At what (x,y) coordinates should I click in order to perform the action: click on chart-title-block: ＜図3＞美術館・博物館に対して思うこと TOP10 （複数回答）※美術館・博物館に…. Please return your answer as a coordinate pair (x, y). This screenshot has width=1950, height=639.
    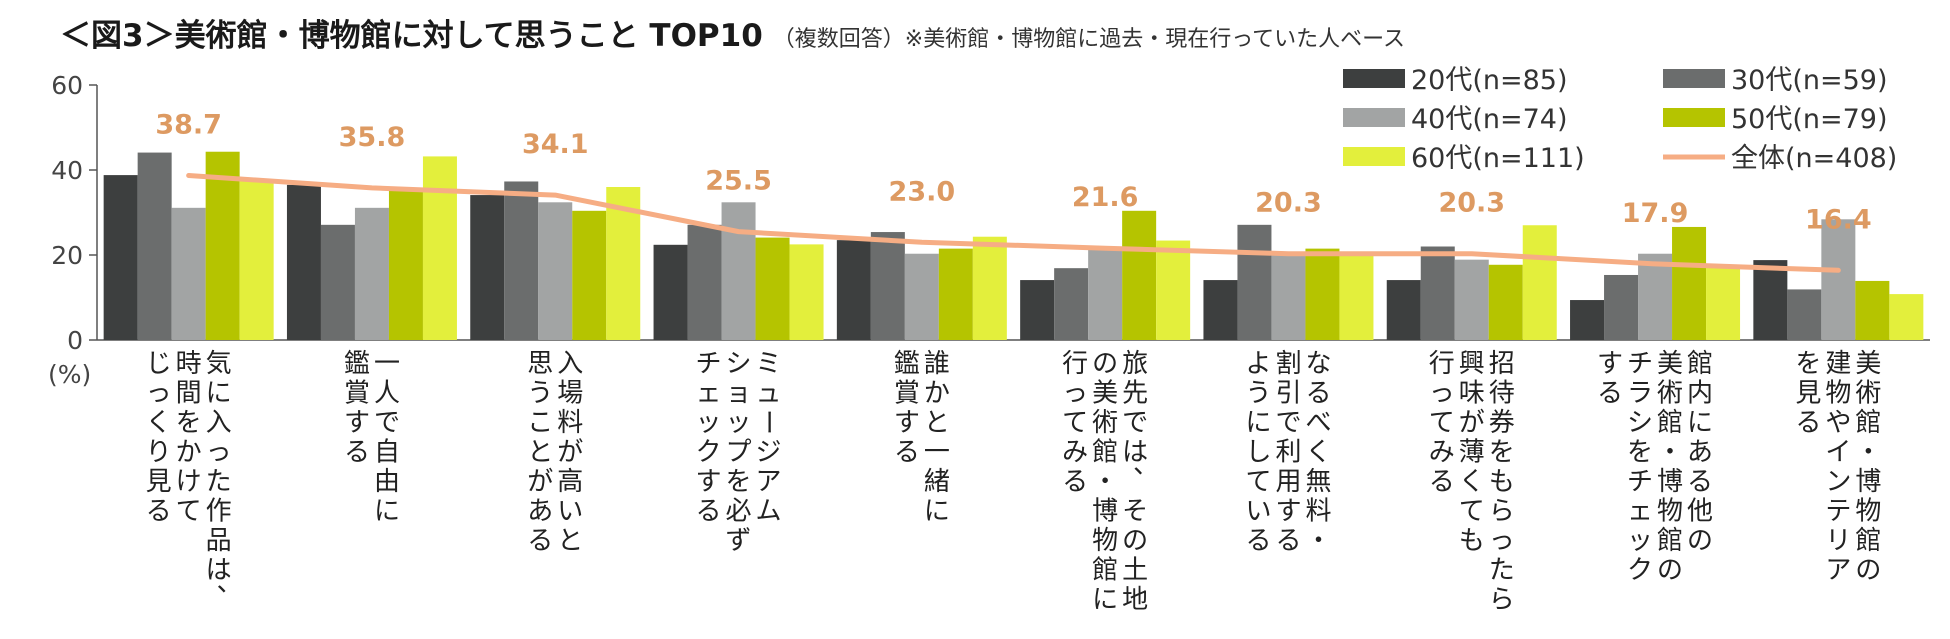
    Looking at the image, I should click on (732, 32).